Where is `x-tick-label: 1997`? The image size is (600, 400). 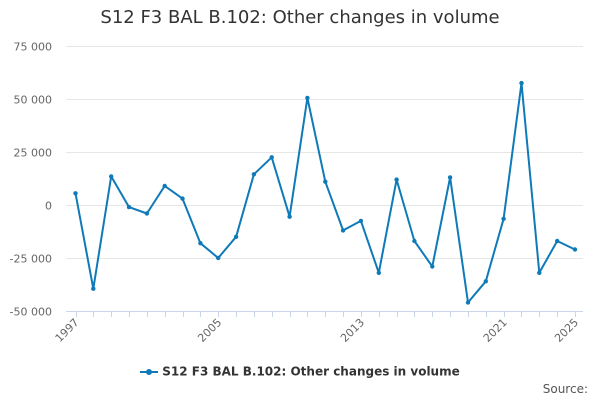
x-tick-label: 1997 is located at coordinates (67, 330).